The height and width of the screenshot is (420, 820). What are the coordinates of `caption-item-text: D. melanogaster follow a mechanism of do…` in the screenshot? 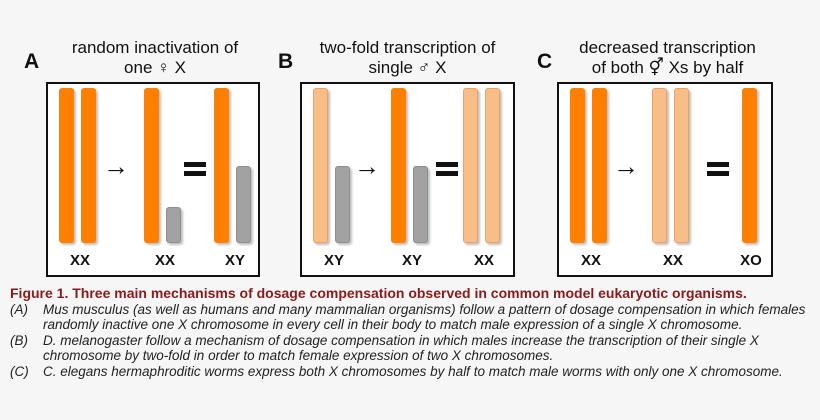 It's located at (401, 348).